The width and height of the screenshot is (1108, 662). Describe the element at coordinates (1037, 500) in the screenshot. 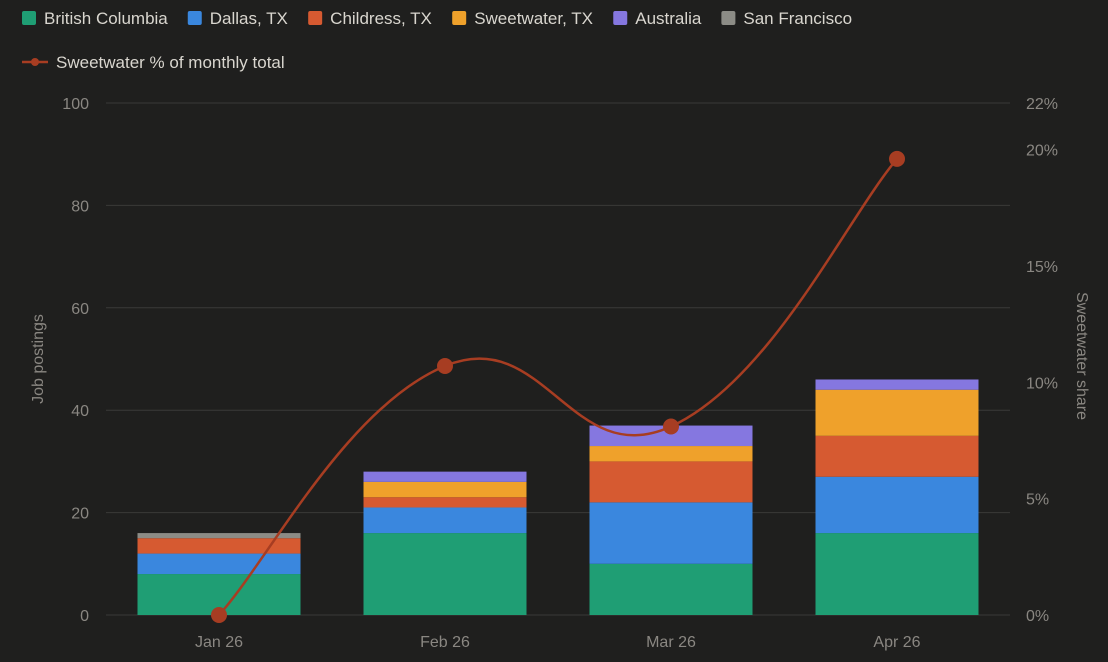

I see `y-right-tick-label: 5%` at that location.